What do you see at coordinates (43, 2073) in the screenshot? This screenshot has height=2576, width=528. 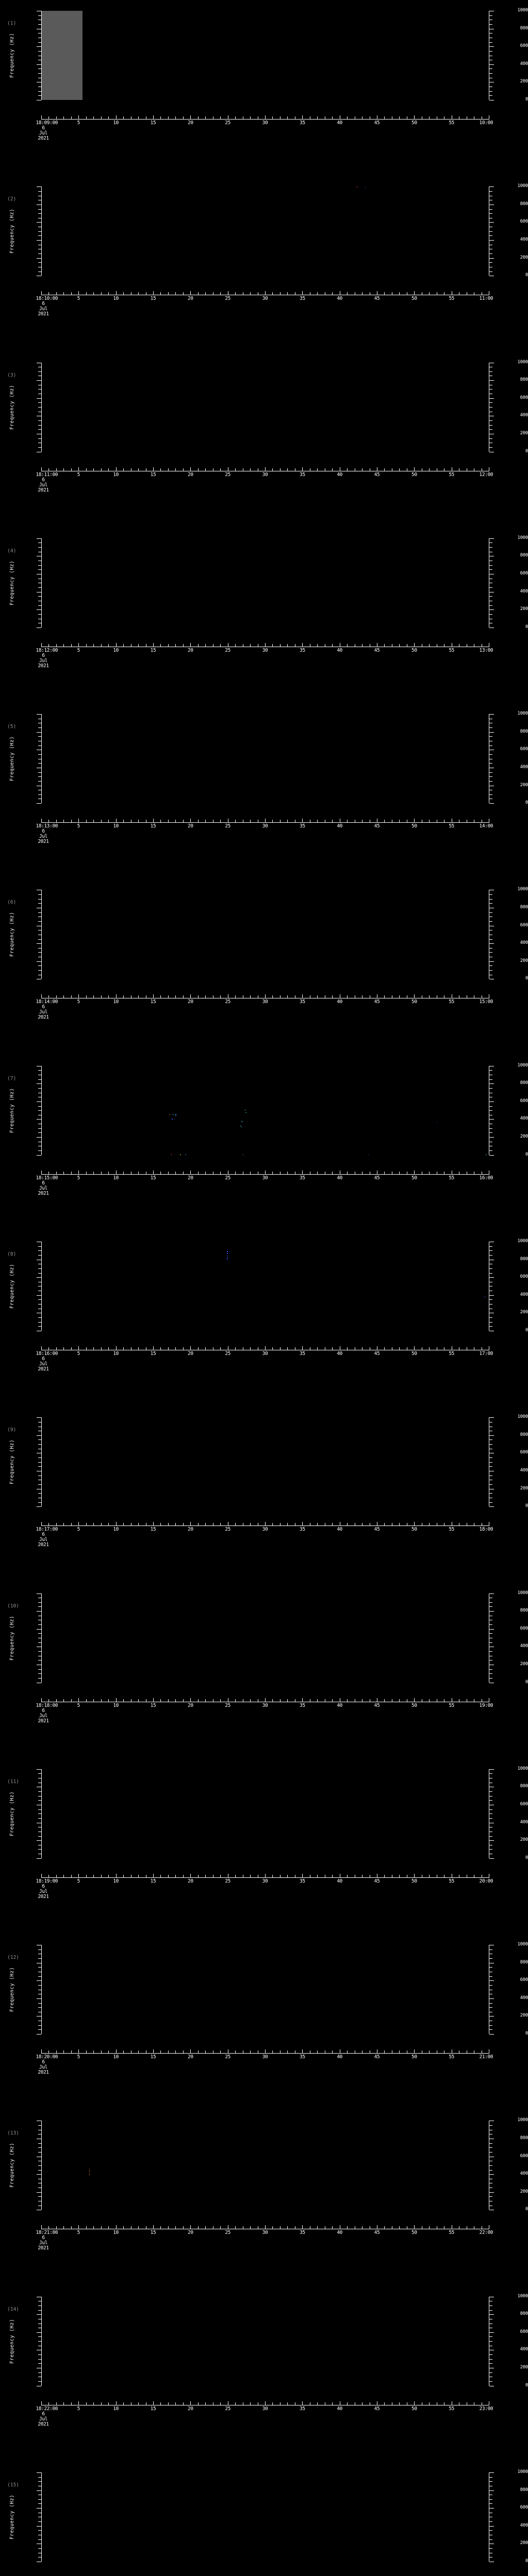 I see `date-line: 2021` at bounding box center [43, 2073].